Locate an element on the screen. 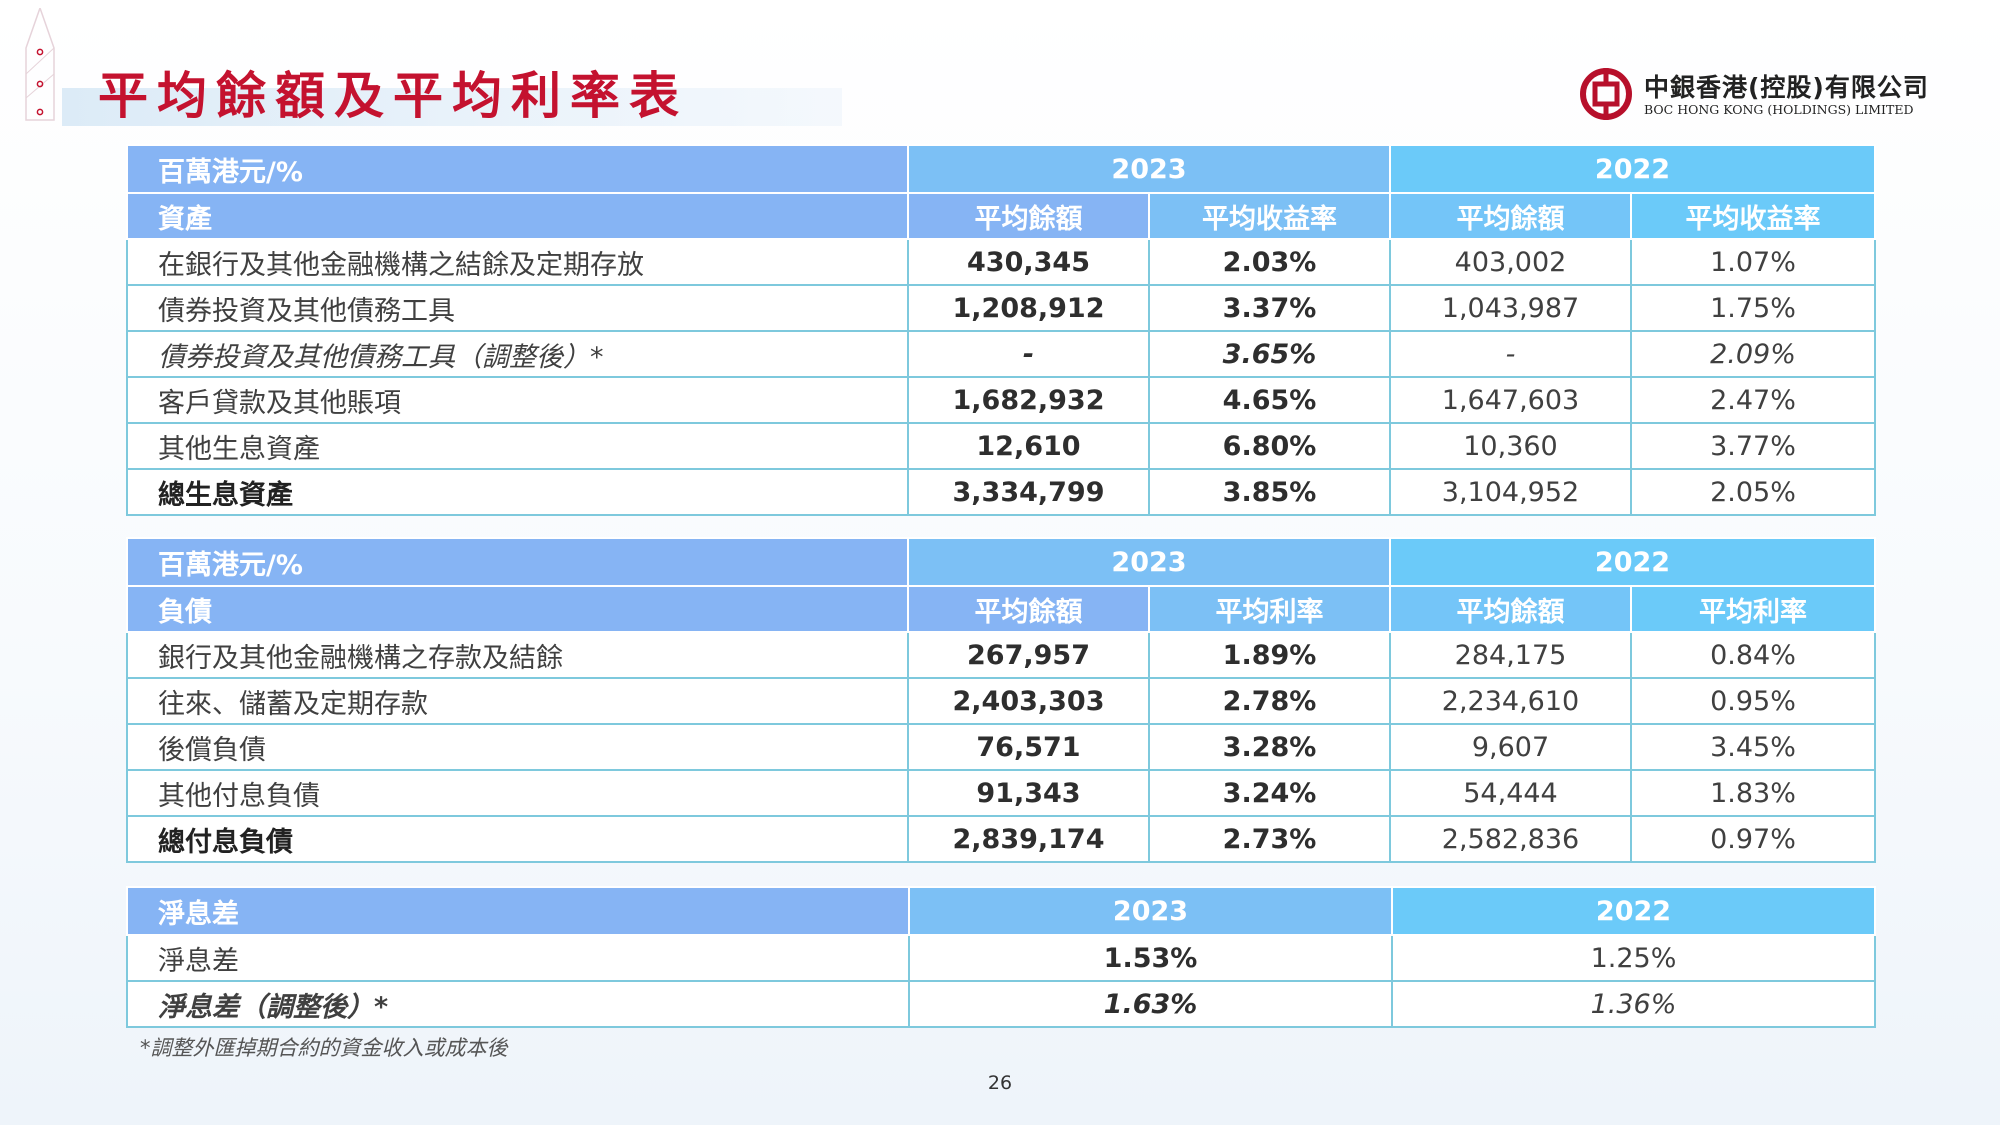 The height and width of the screenshot is (1125, 2000). table-row: 債券投資及其他債務工具（調整後）* - 3.65% - 2.09% is located at coordinates (1001, 354).